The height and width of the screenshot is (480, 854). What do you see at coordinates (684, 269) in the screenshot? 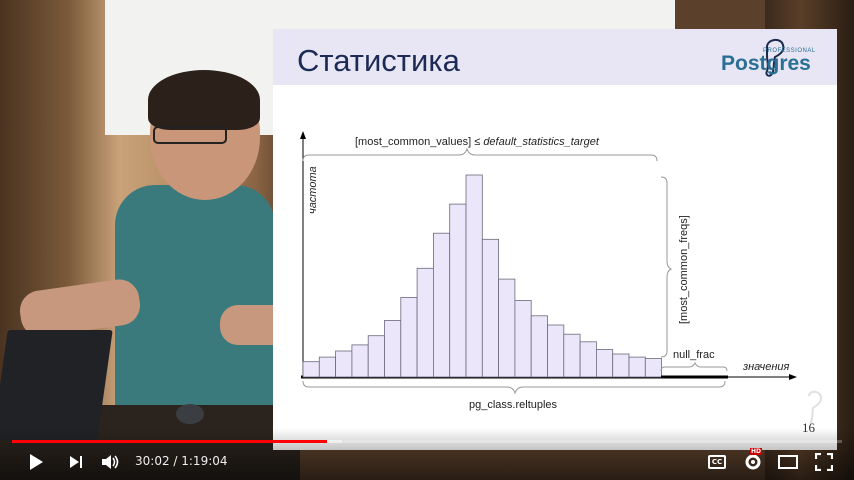
I see `right-brace-label: [most_common_freqs]` at bounding box center [684, 269].